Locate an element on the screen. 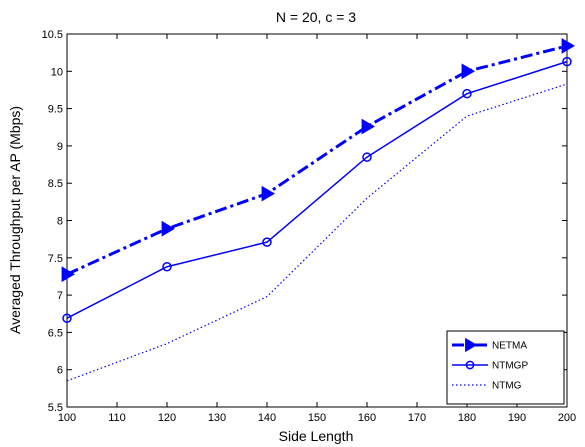 The width and height of the screenshot is (585, 447). y-tick-label: 8.5 is located at coordinates (55, 184).